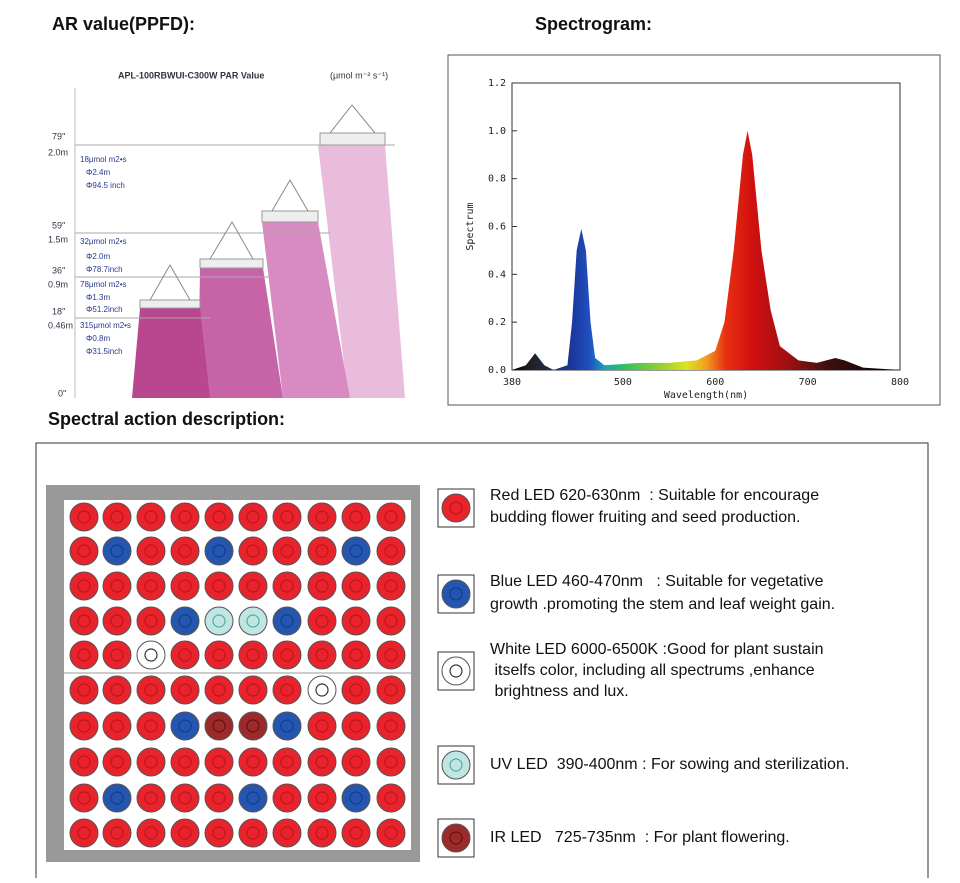 This screenshot has height=883, width=960. What do you see at coordinates (104, 309) in the screenshot?
I see `ppfd-note: Φ51.2inch` at bounding box center [104, 309].